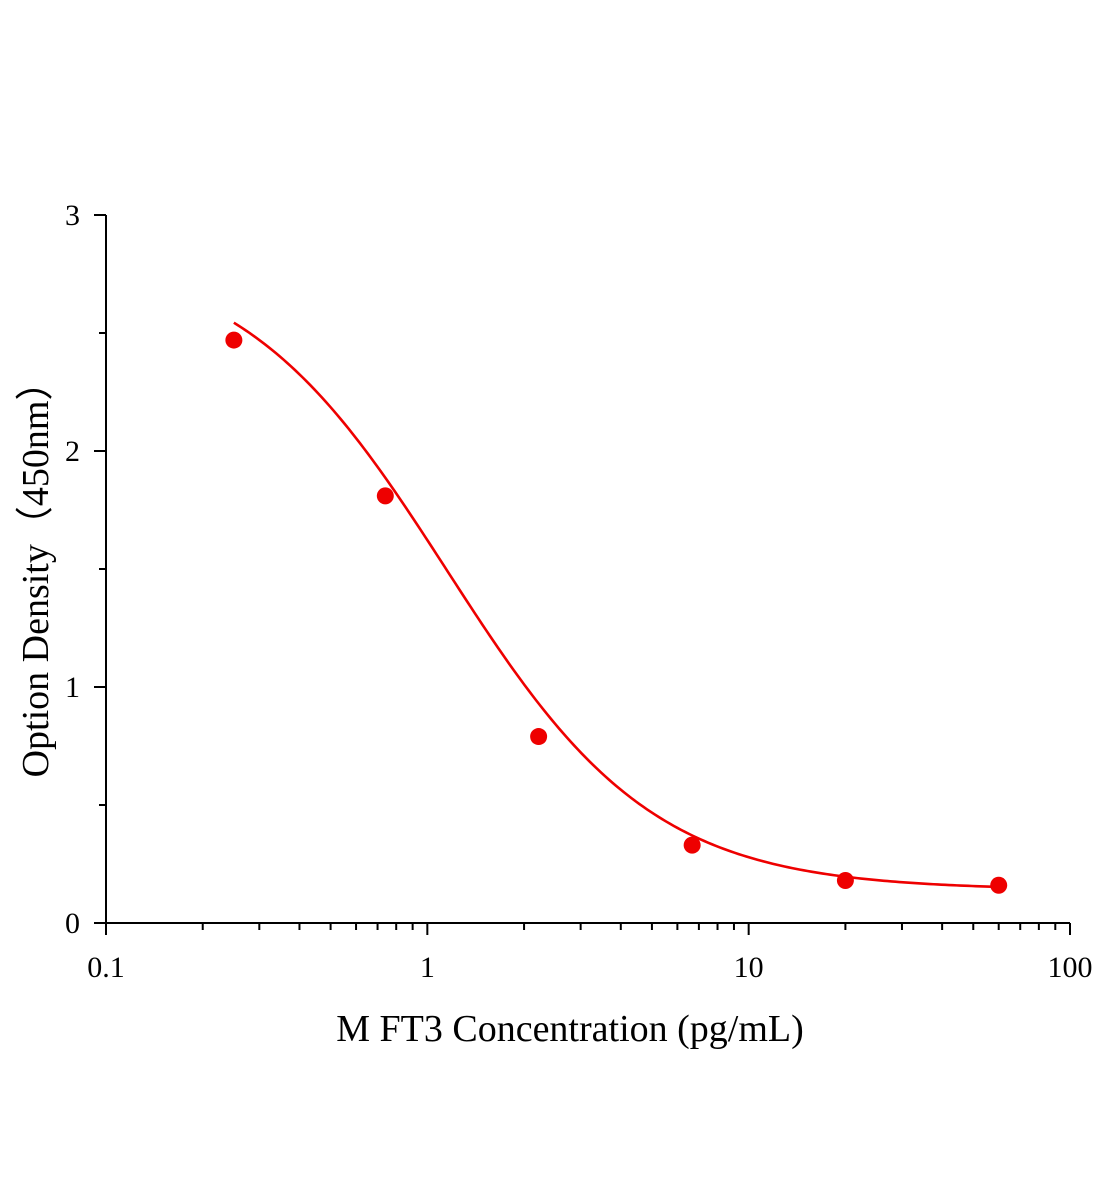 The width and height of the screenshot is (1104, 1200). What do you see at coordinates (72, 451) in the screenshot?
I see `y-tick-label: 2` at bounding box center [72, 451].